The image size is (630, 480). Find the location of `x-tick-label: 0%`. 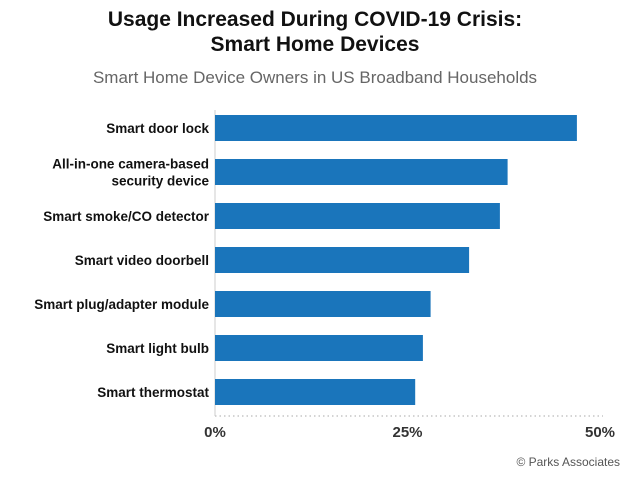

x-tick-label: 0% is located at coordinates (215, 432).